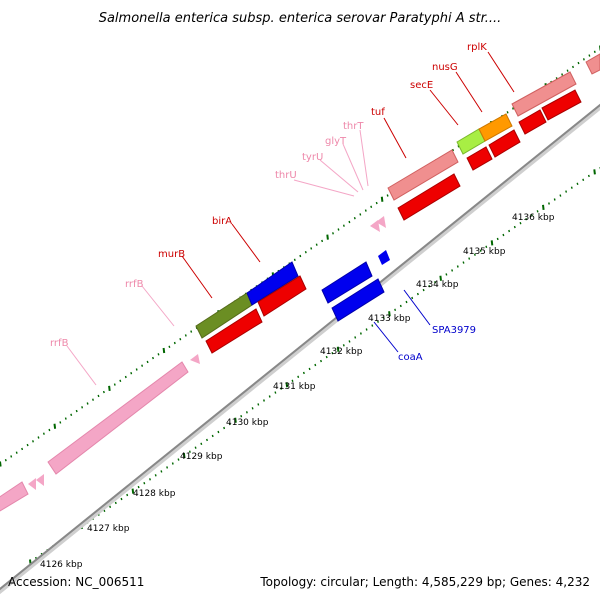 This screenshot has height=600, width=600. I want to click on birA-gene, so click(272, 283).